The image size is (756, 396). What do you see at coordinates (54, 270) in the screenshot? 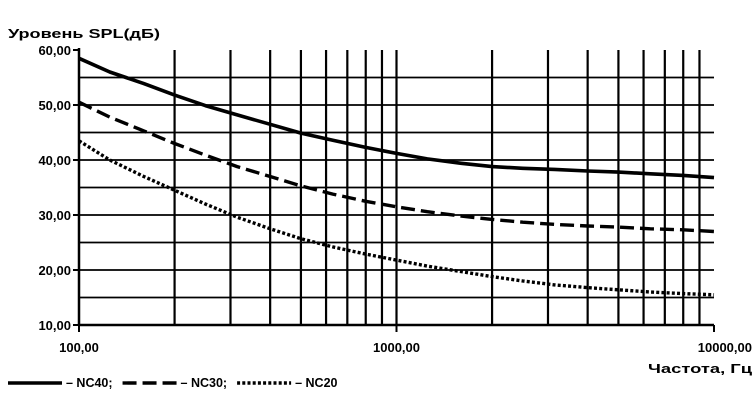
I see `y-tick-label: 20,00` at bounding box center [54, 270].